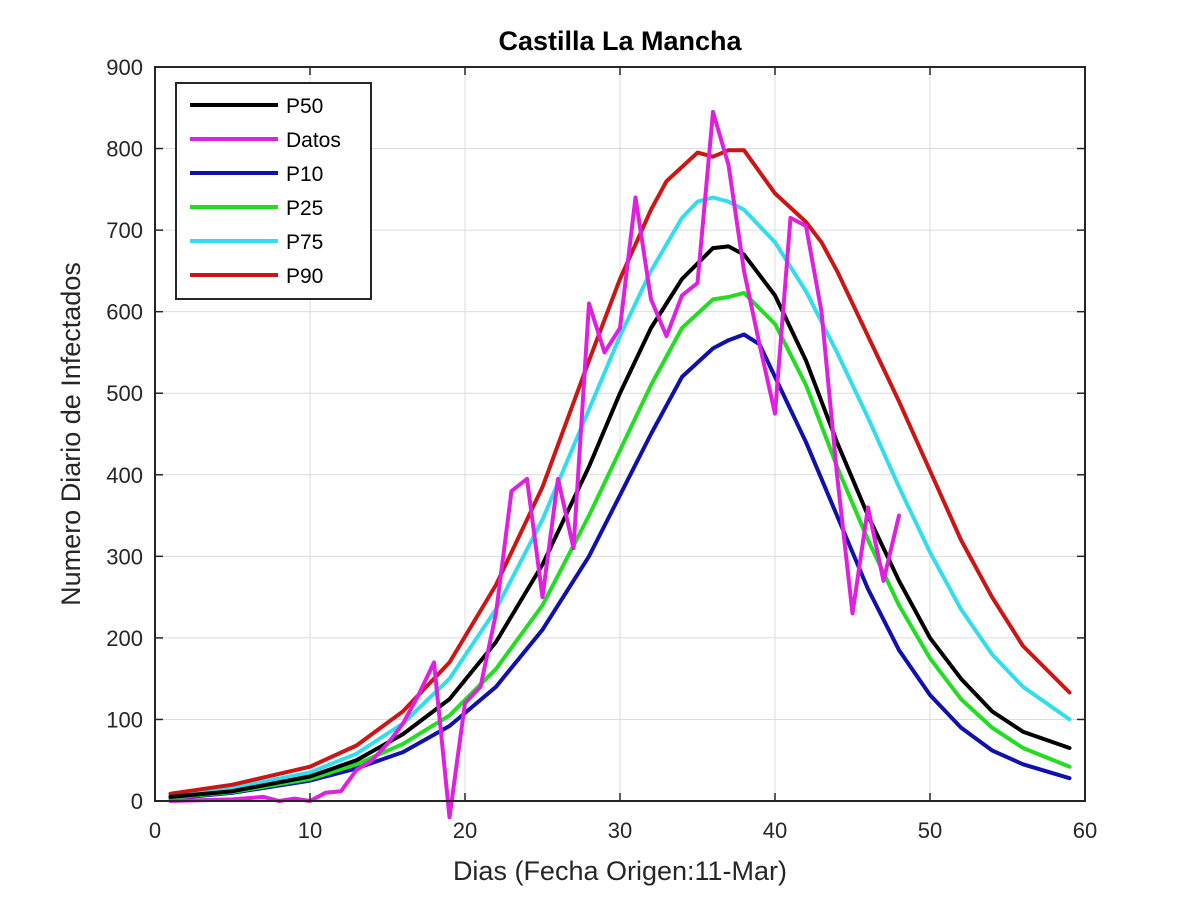 The image size is (1200, 900). I want to click on chart-title: Castilla La Mancha, so click(620, 41).